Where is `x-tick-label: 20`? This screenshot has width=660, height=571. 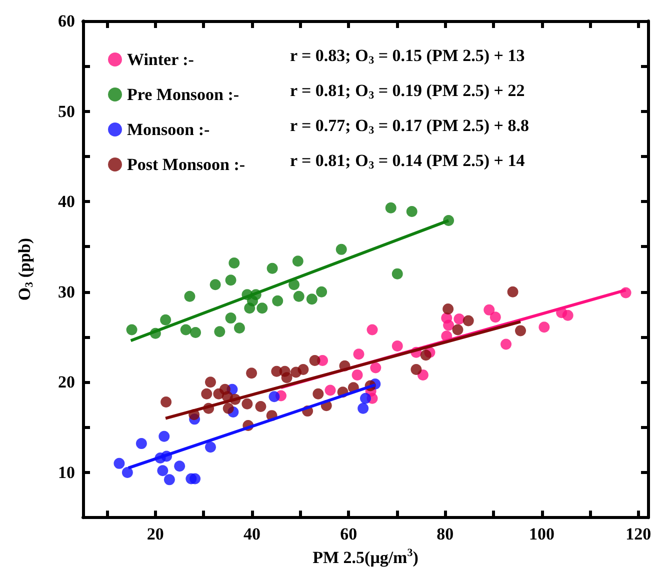
x-tick-label: 20 is located at coordinates (155, 534).